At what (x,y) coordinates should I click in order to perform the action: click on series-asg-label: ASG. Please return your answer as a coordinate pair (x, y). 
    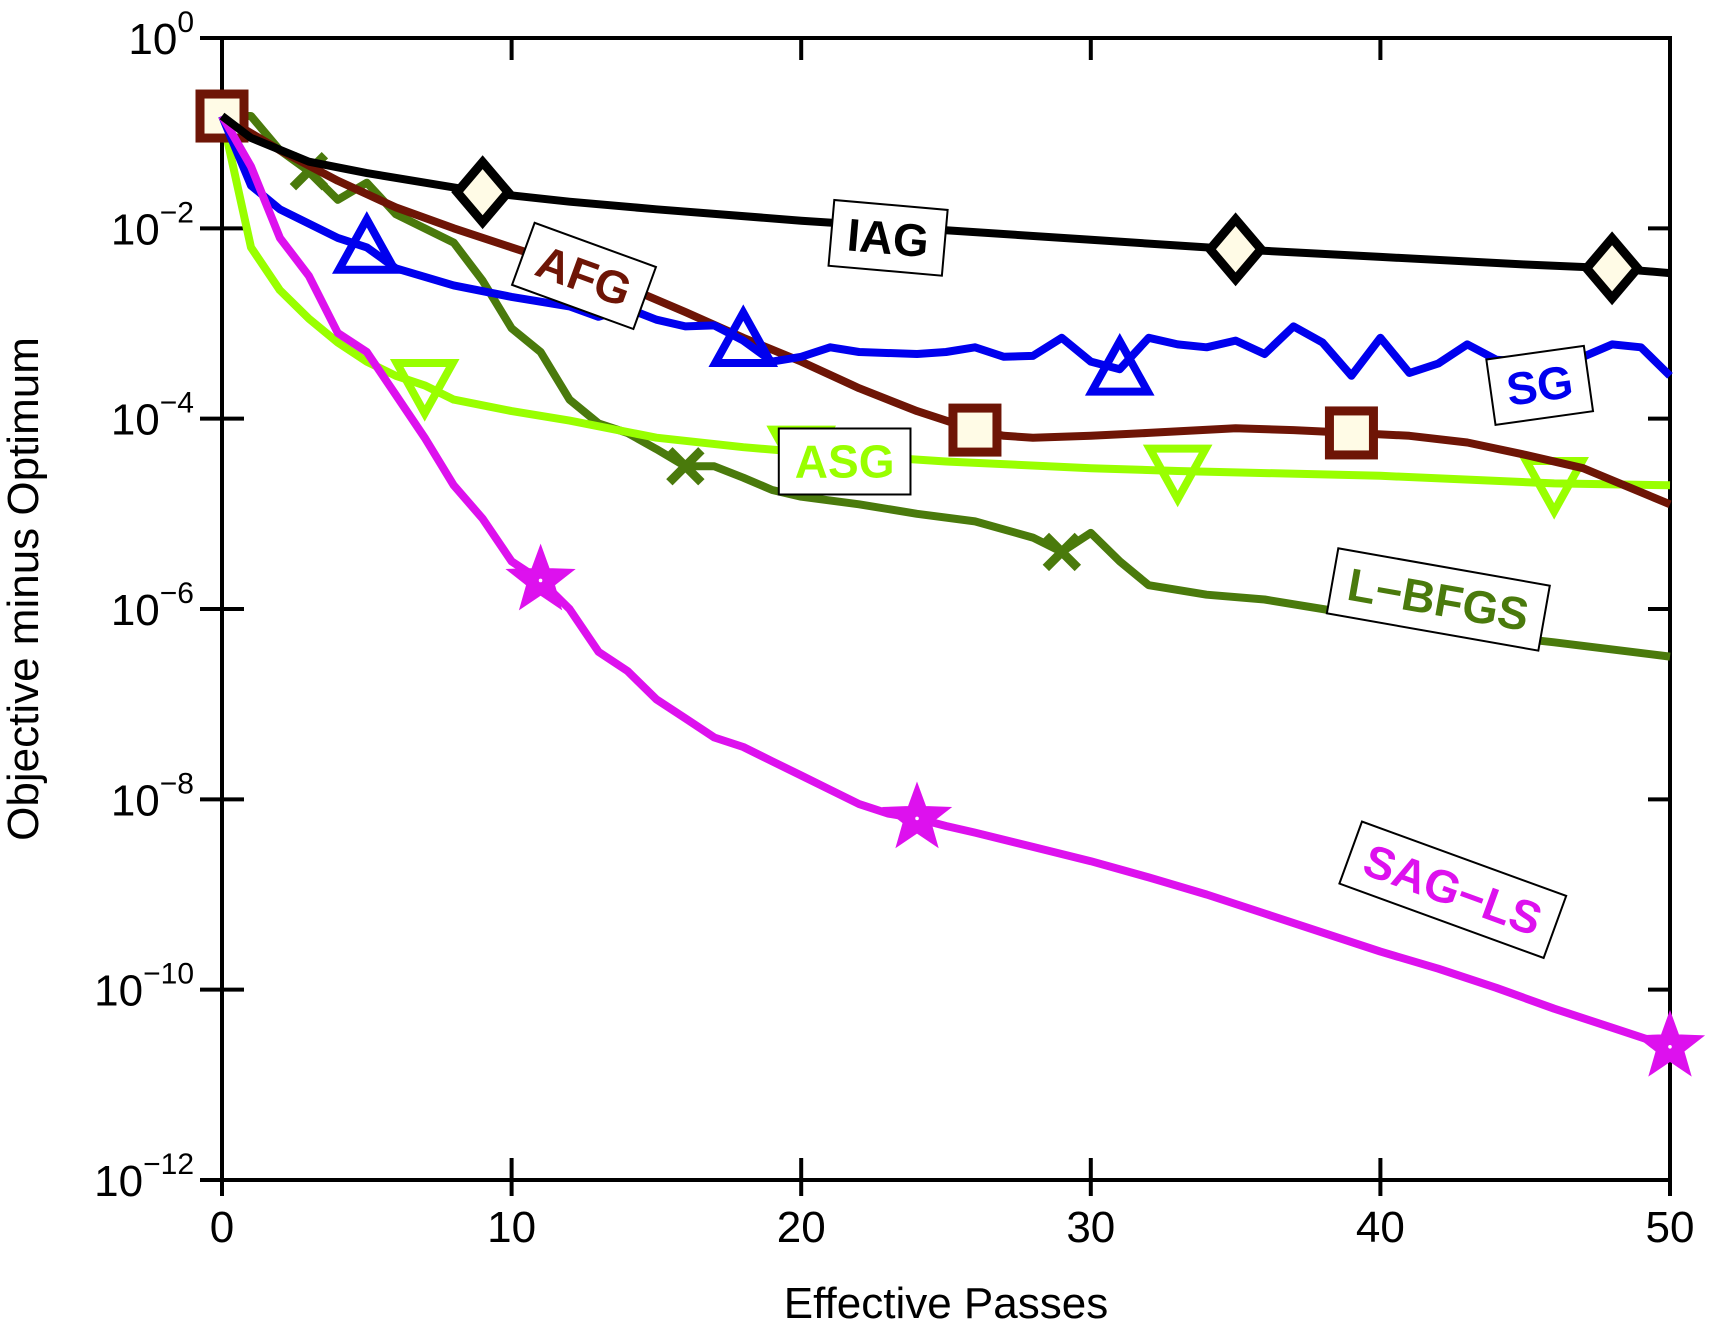
    Looking at the image, I should click on (844, 461).